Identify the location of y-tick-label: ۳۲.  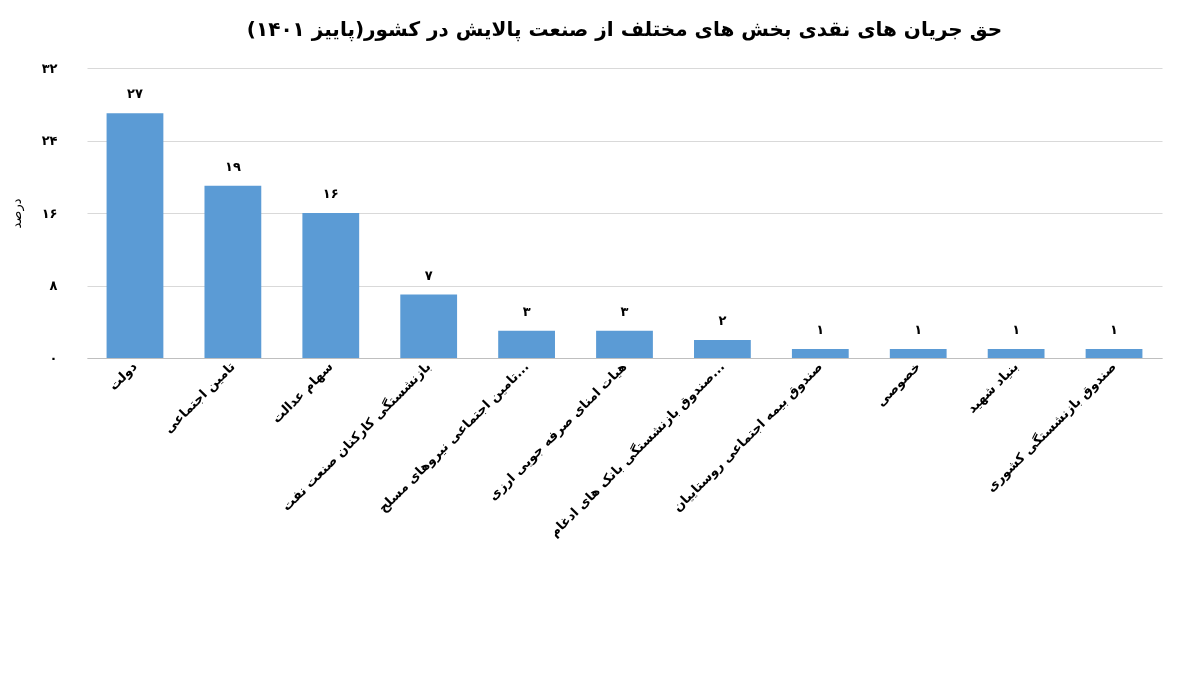
(49, 68).